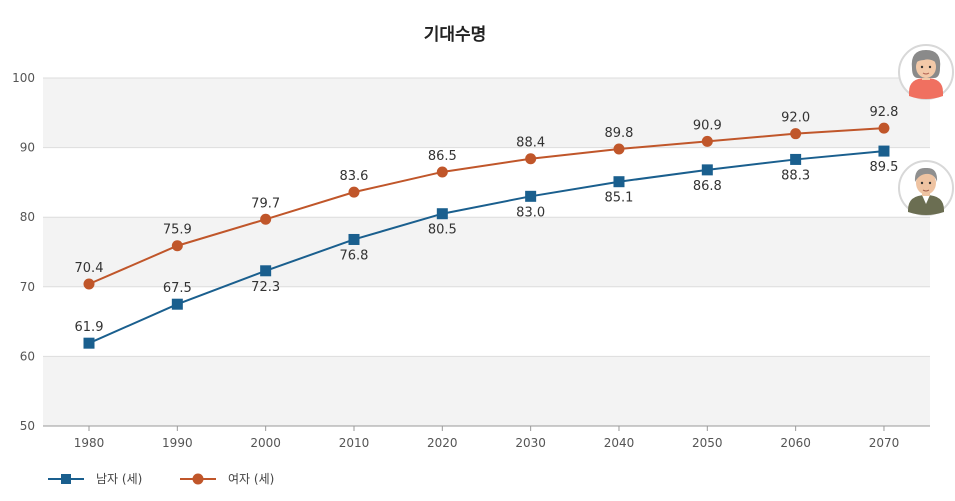 Image resolution: width=955 pixels, height=501 pixels. Describe the element at coordinates (27, 426) in the screenshot. I see `y-tick-label: 50` at that location.